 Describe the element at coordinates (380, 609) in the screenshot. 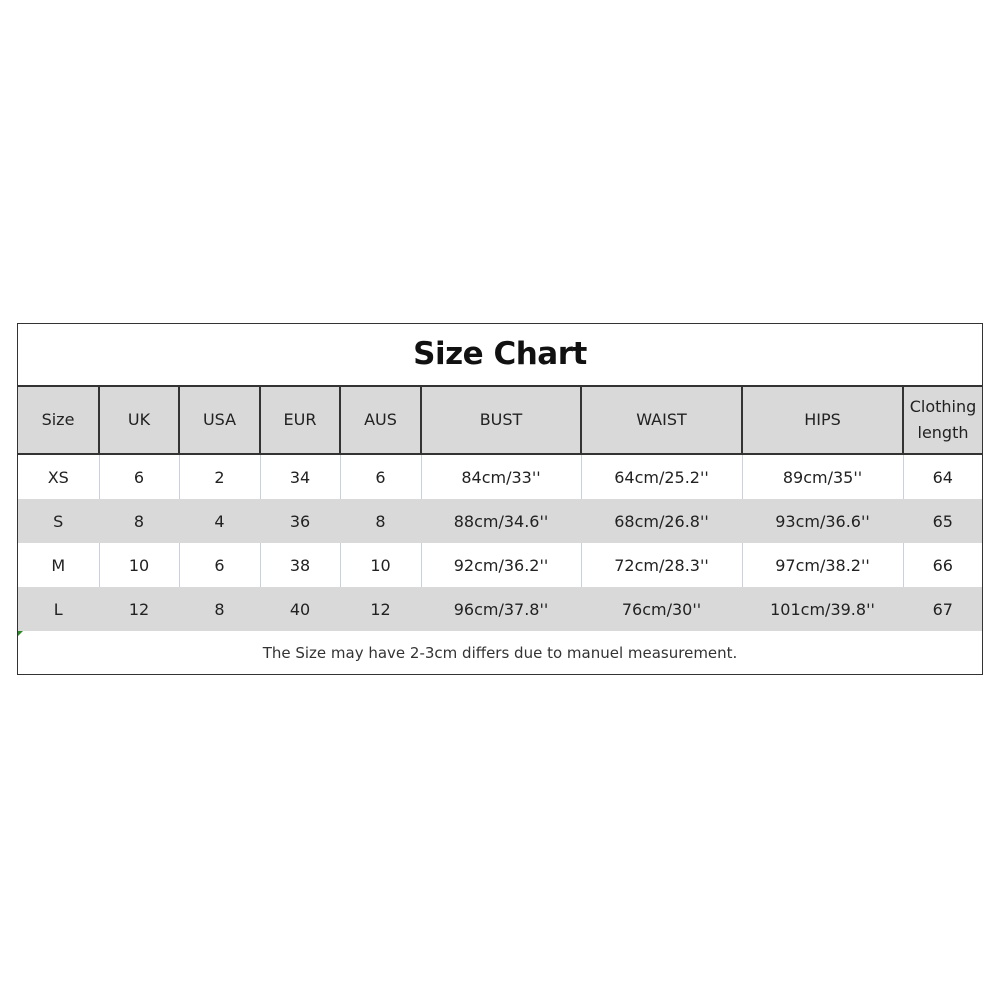

I see `cell-aus: 12` at that location.